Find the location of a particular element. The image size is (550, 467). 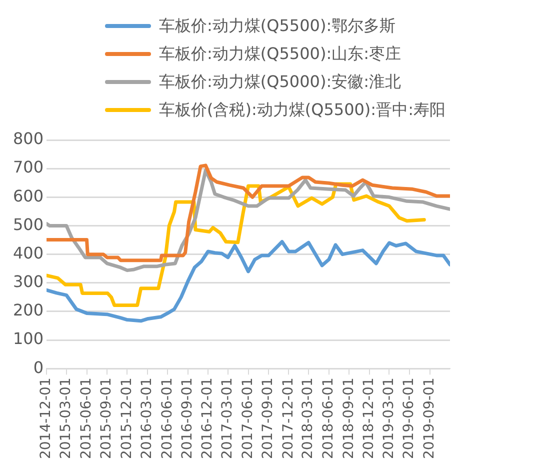

x-tick-label: 2015-12-01 is located at coordinates (126, 419).